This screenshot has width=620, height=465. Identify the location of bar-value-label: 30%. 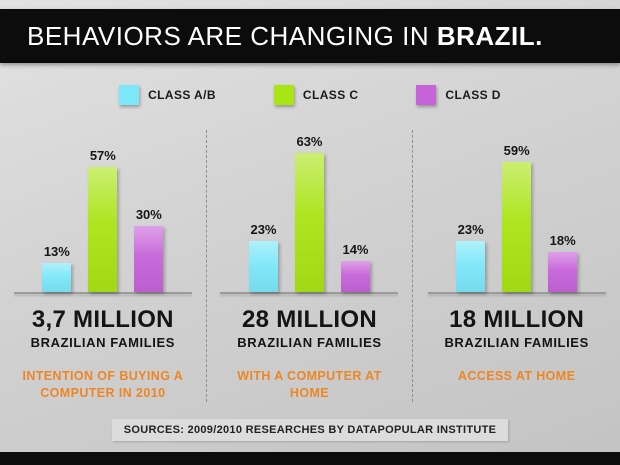
(148, 214).